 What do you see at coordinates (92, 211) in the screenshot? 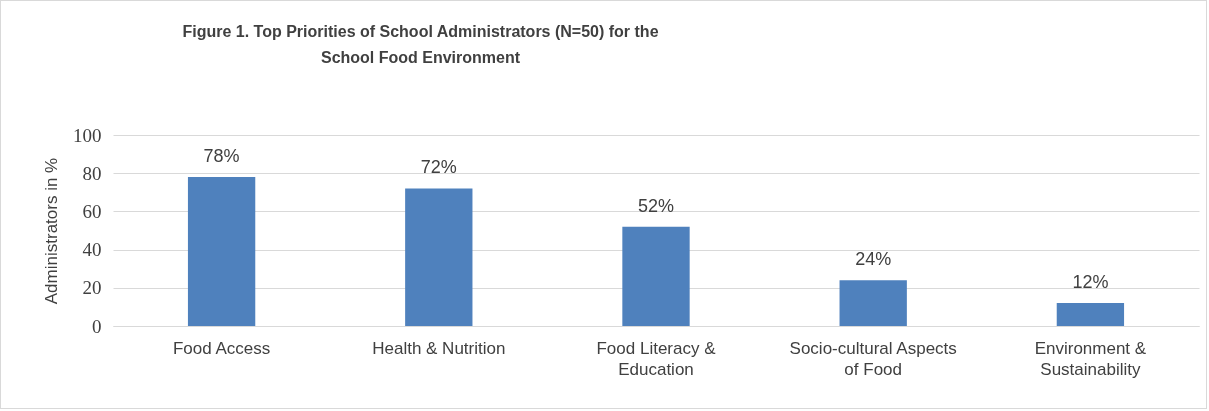
I see `y-tick-label: 60` at bounding box center [92, 211].